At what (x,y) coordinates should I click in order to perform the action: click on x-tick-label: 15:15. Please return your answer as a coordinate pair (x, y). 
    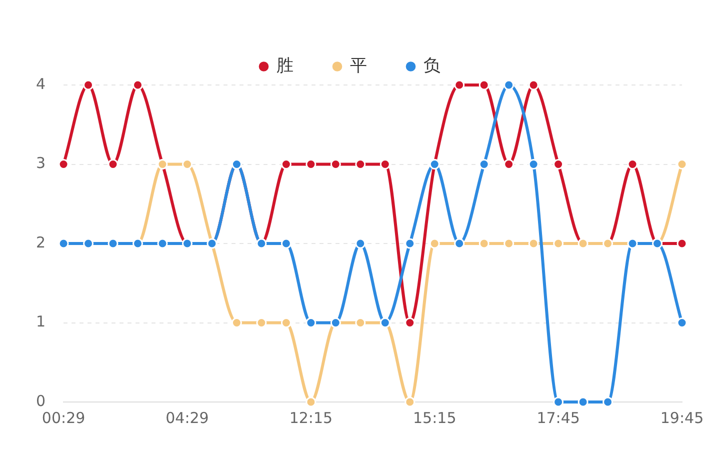
    Looking at the image, I should click on (434, 417).